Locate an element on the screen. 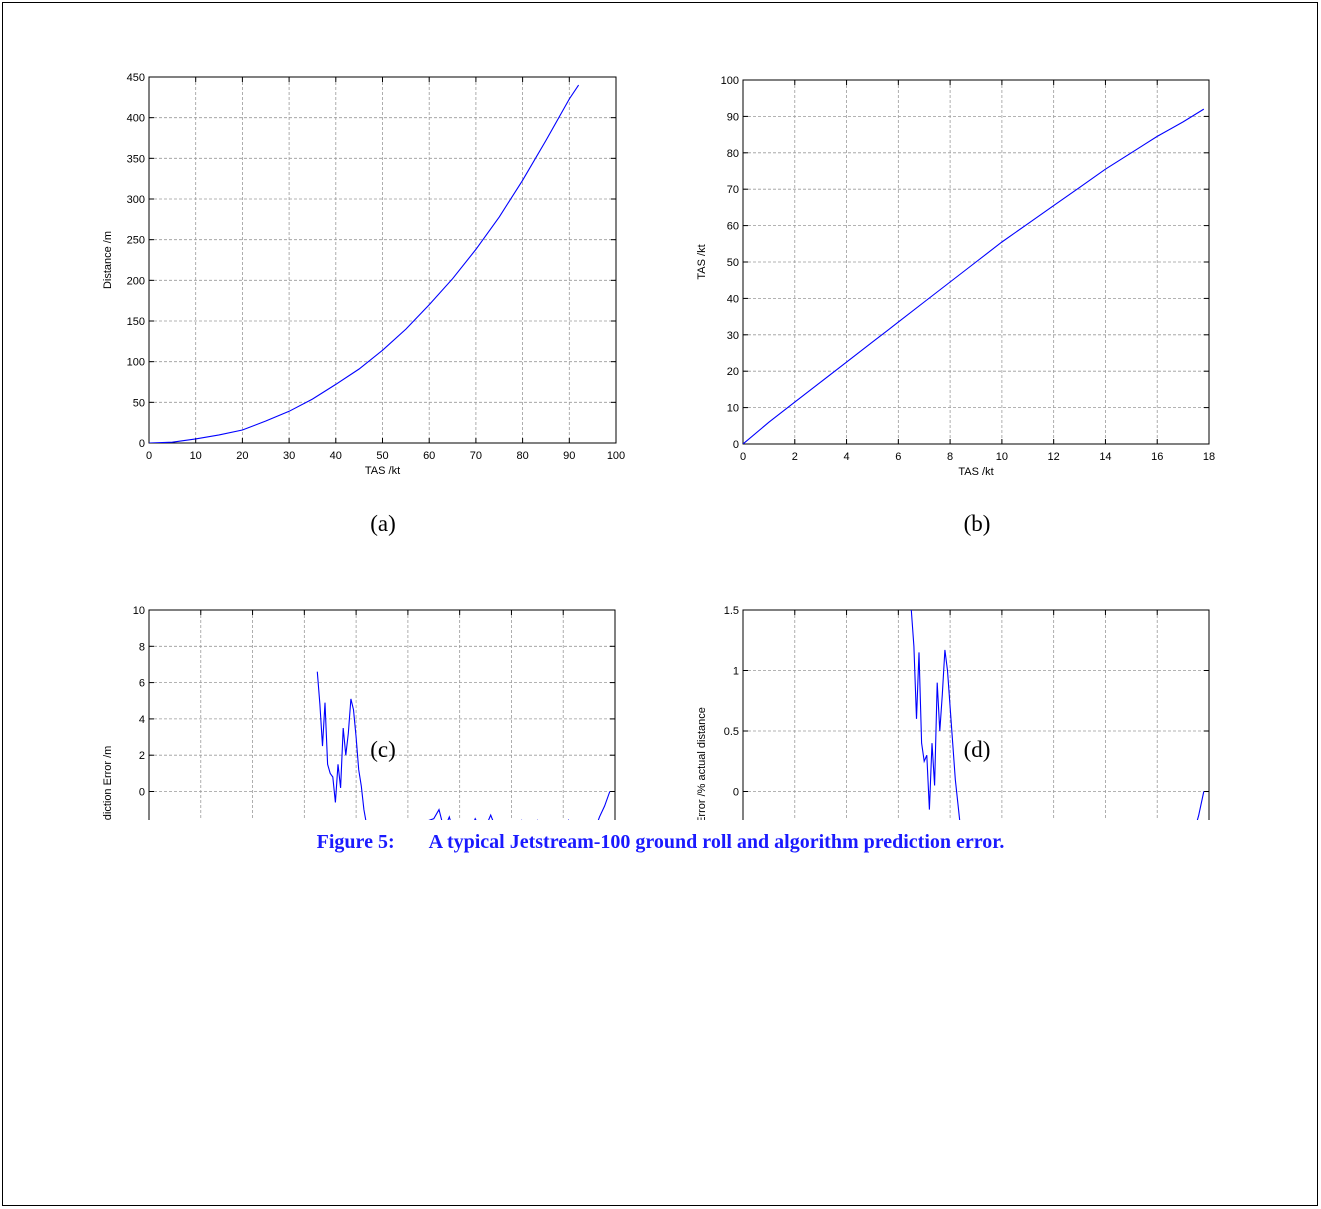 Image resolution: width=1321 pixels, height=1209 pixels. x-tick-label-a: 80 is located at coordinates (522, 456).